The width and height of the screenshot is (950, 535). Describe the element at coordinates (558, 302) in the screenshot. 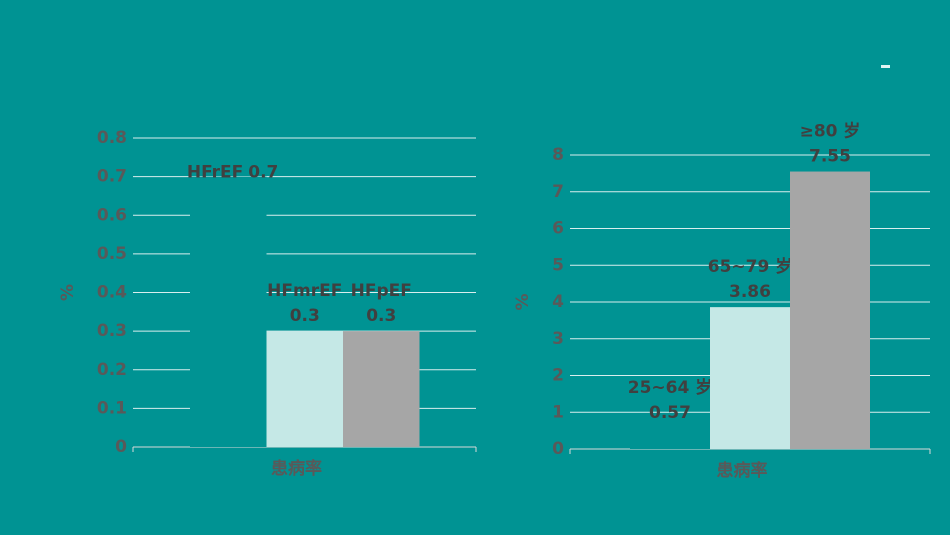

I see `y-tick-label: 4` at that location.